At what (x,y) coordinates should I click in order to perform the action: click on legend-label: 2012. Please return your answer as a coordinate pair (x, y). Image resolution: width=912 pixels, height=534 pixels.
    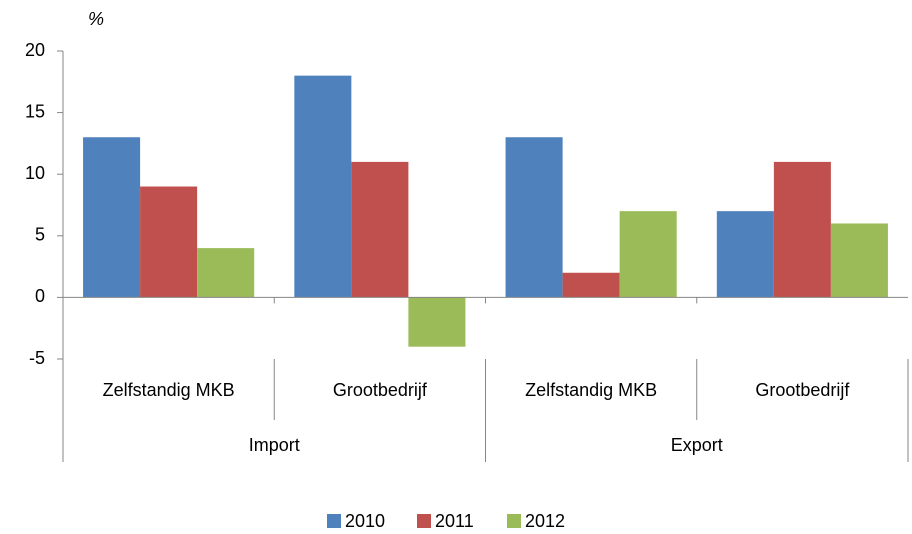
    Looking at the image, I should click on (545, 521).